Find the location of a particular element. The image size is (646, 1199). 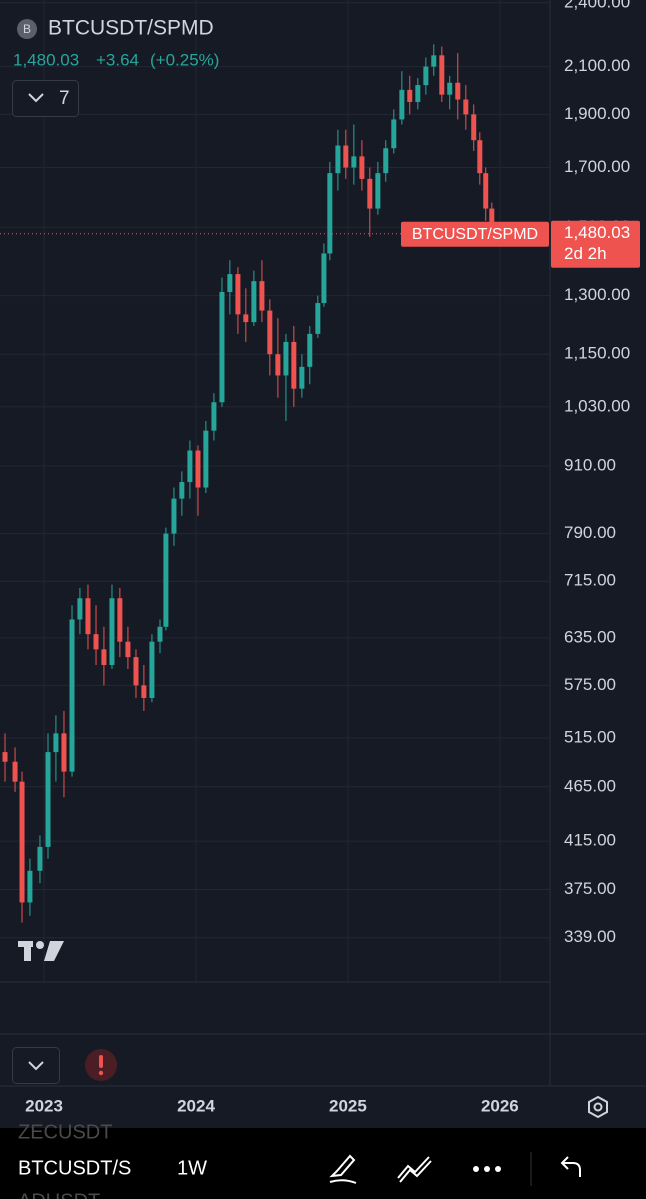

y-tick-label: 790.00 is located at coordinates (590, 532).